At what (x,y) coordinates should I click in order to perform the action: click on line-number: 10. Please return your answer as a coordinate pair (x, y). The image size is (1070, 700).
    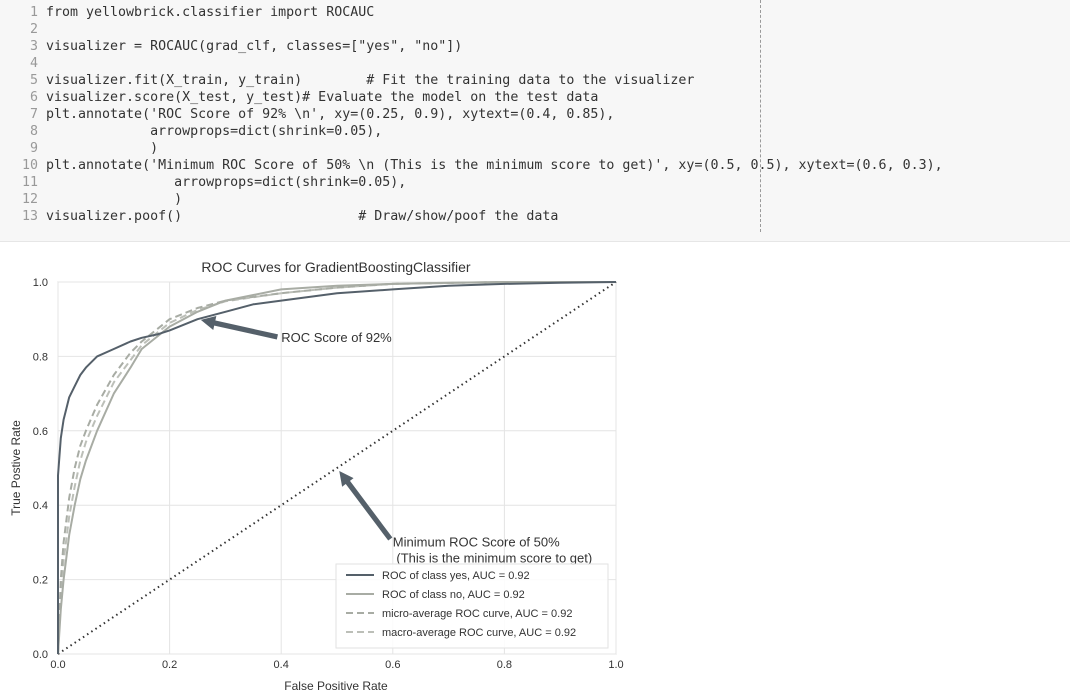
    Looking at the image, I should click on (29, 165).